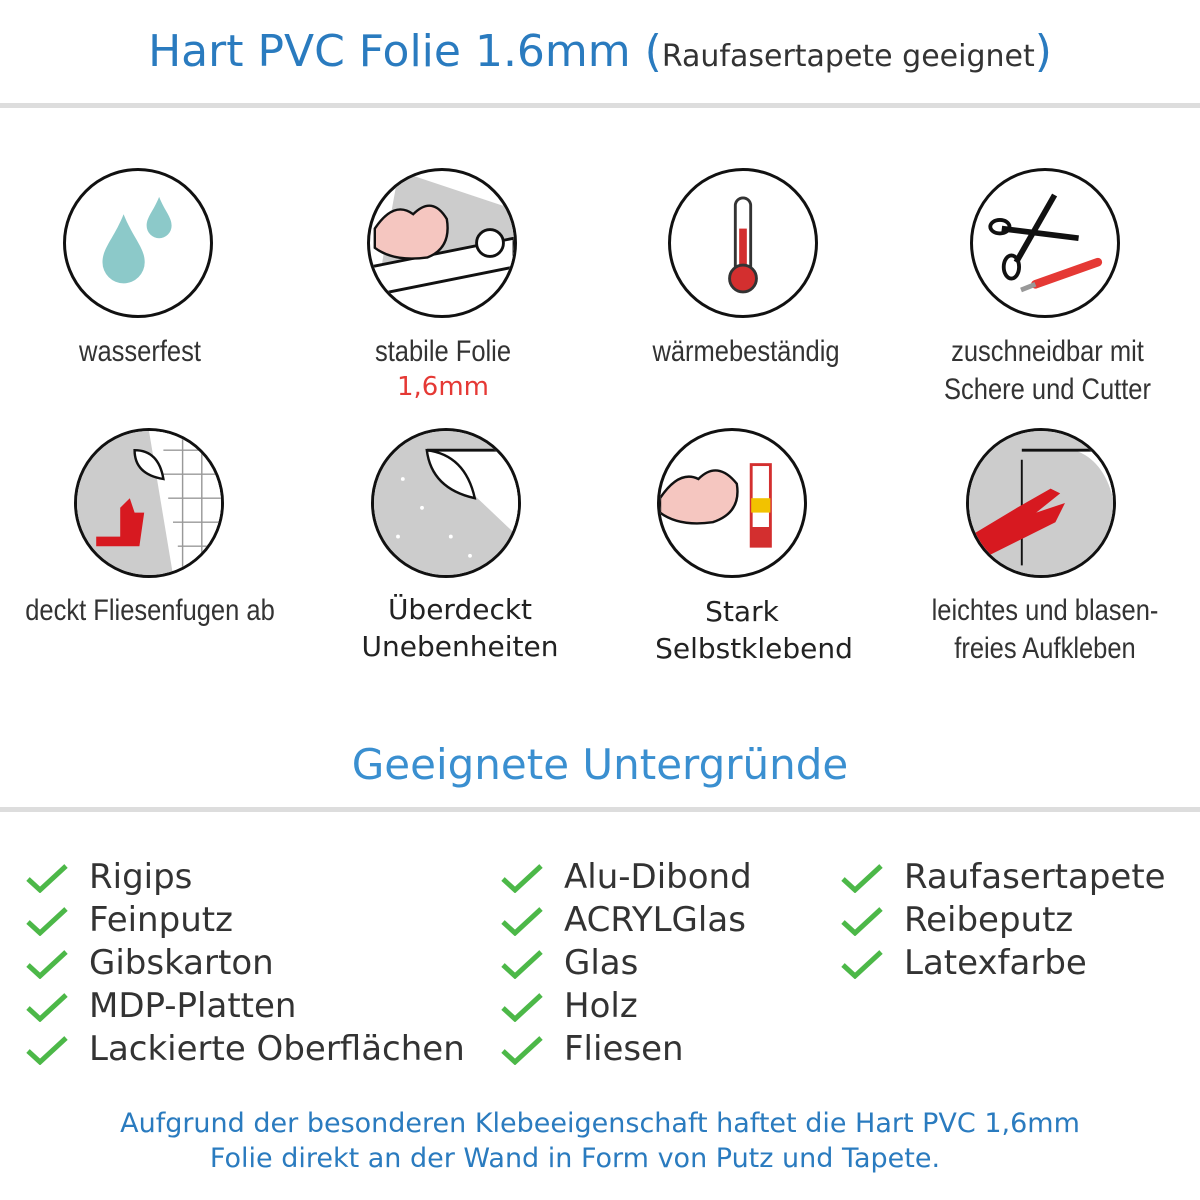  Describe the element at coordinates (443, 351) in the screenshot. I see `feature-label: stabile Folie` at that location.